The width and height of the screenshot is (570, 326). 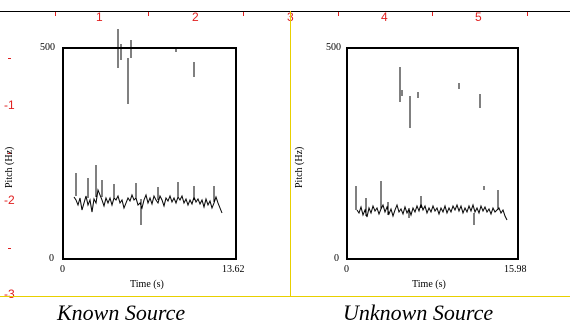 I want to click on left-caption: Known Source, so click(x=121, y=312).